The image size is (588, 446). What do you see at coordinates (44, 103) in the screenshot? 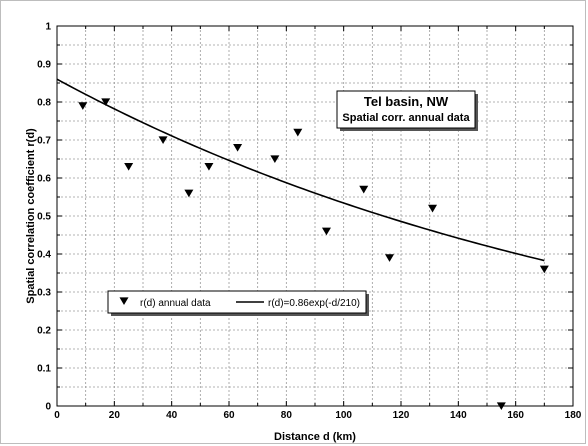
I see `y-tick-label: 0.8` at bounding box center [44, 103].